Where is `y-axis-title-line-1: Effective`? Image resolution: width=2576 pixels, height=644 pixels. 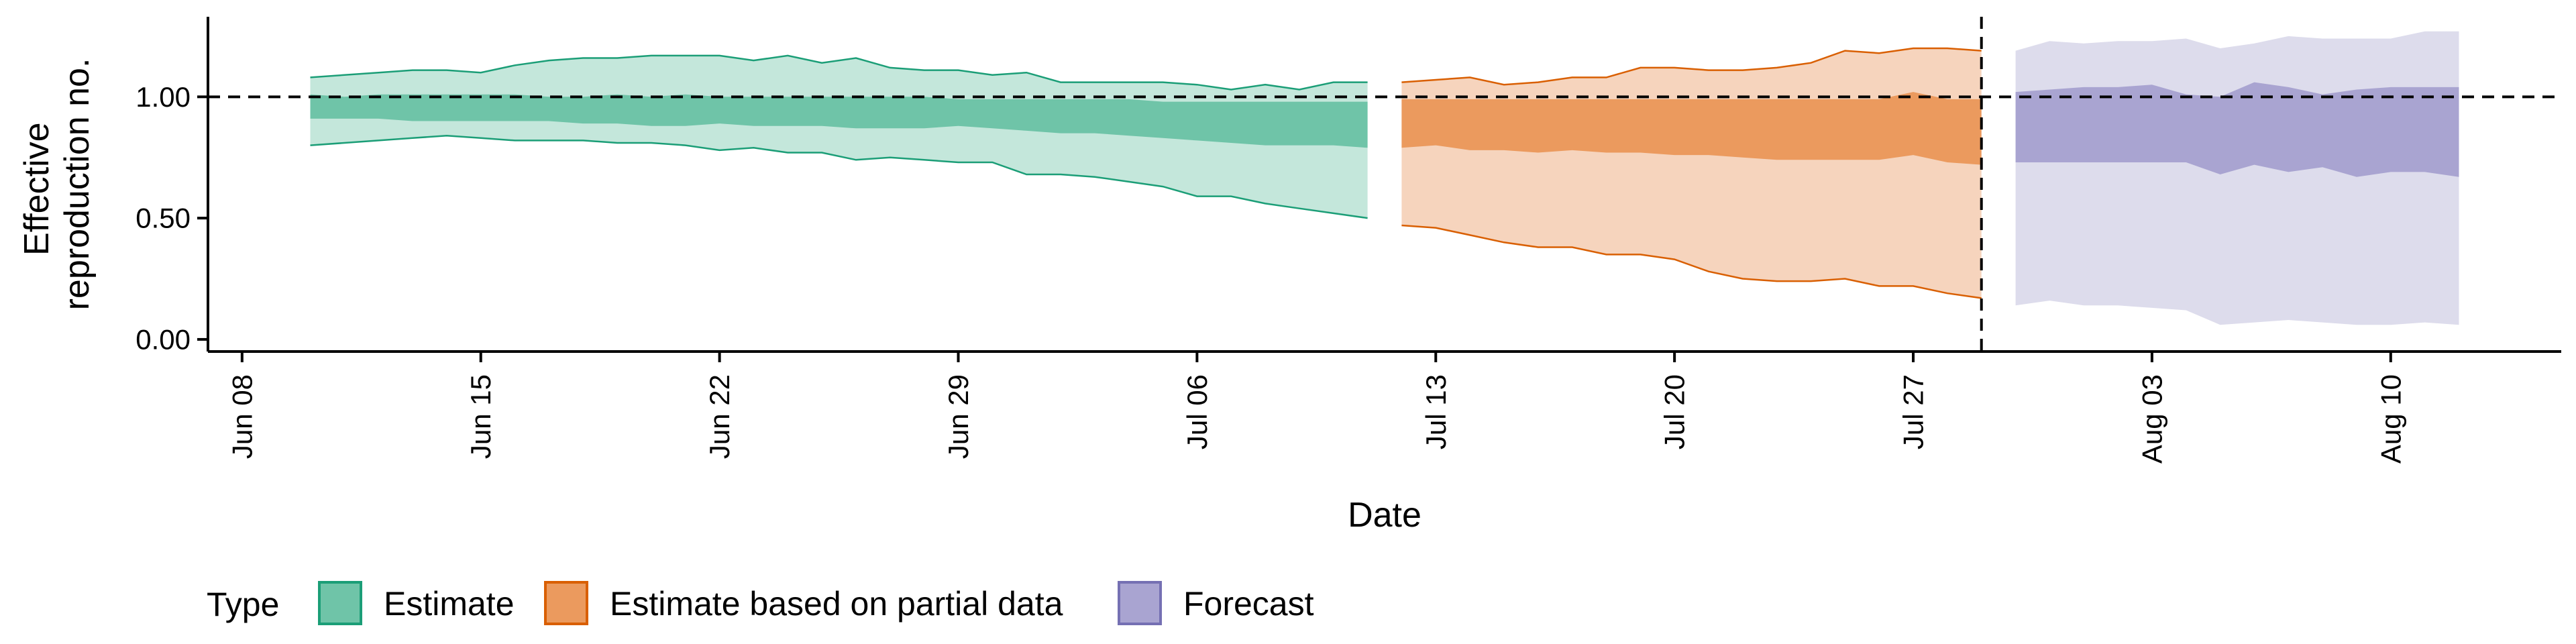 y-axis-title-line-1: Effective is located at coordinates (36, 188).